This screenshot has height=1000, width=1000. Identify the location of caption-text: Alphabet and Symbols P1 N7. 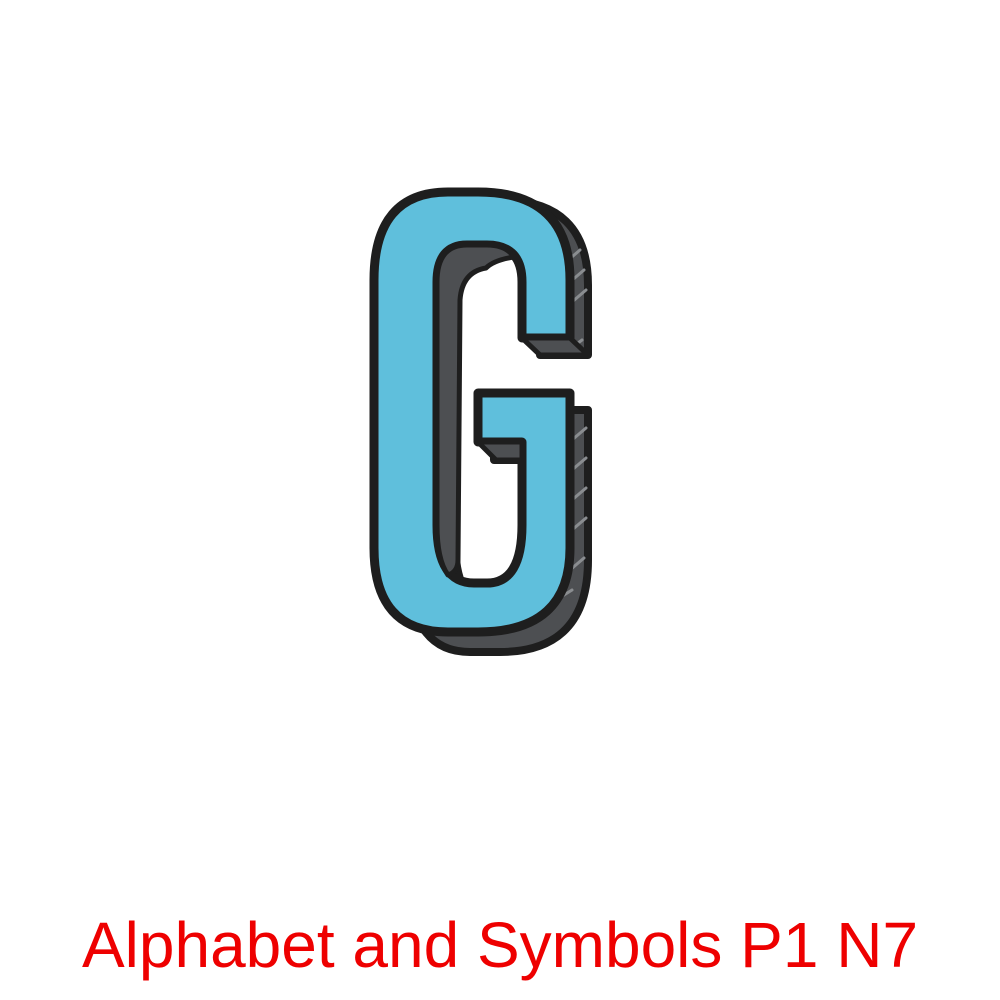
(500, 945).